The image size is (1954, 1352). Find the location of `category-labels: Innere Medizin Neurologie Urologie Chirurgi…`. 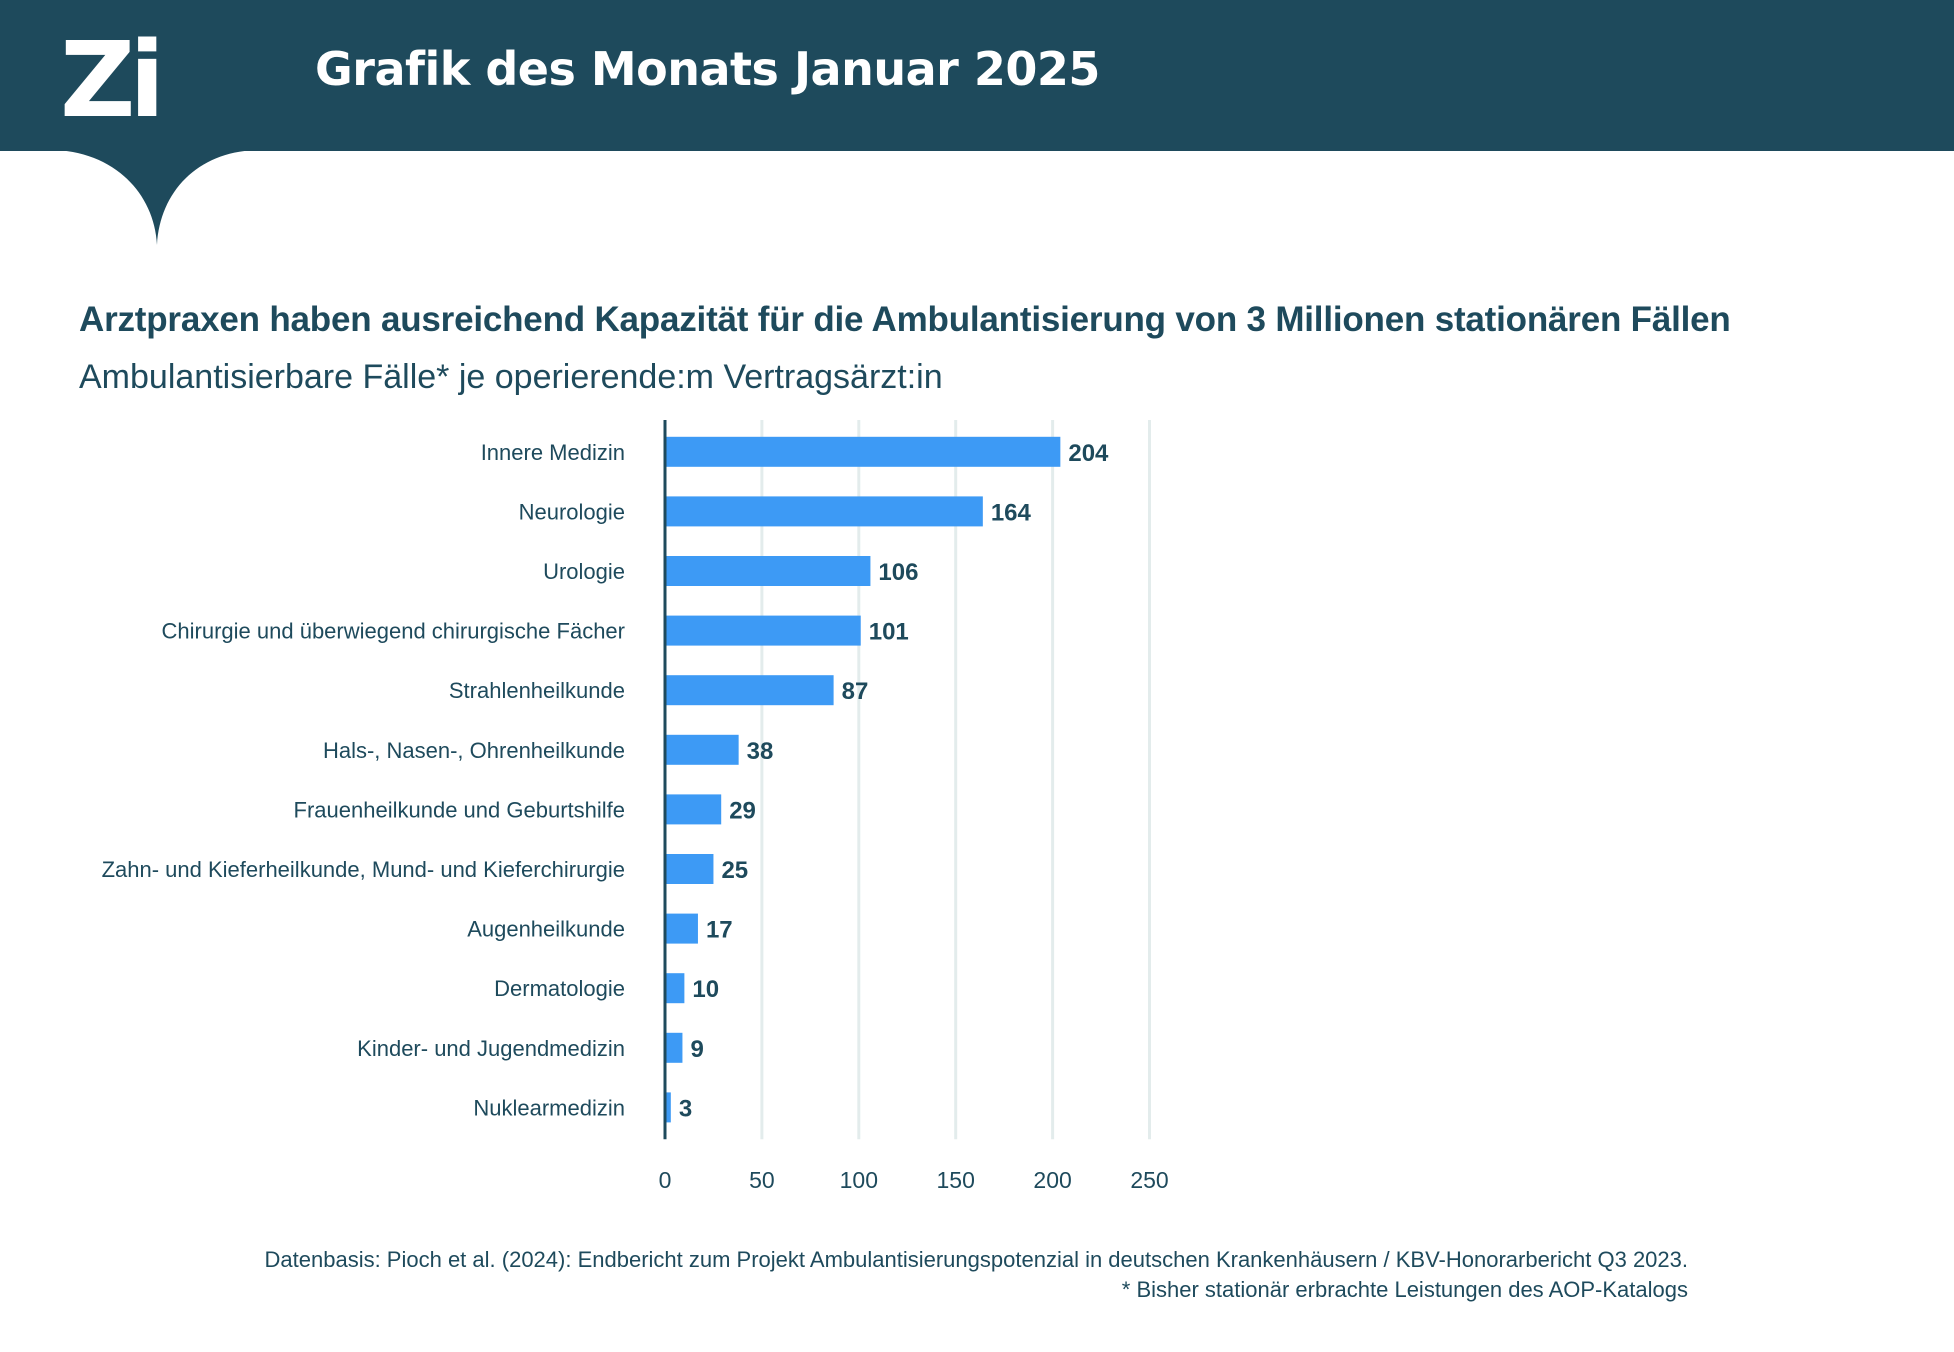

category-labels: Innere Medizin Neurologie Urologie Chirurgi… is located at coordinates (363, 780).